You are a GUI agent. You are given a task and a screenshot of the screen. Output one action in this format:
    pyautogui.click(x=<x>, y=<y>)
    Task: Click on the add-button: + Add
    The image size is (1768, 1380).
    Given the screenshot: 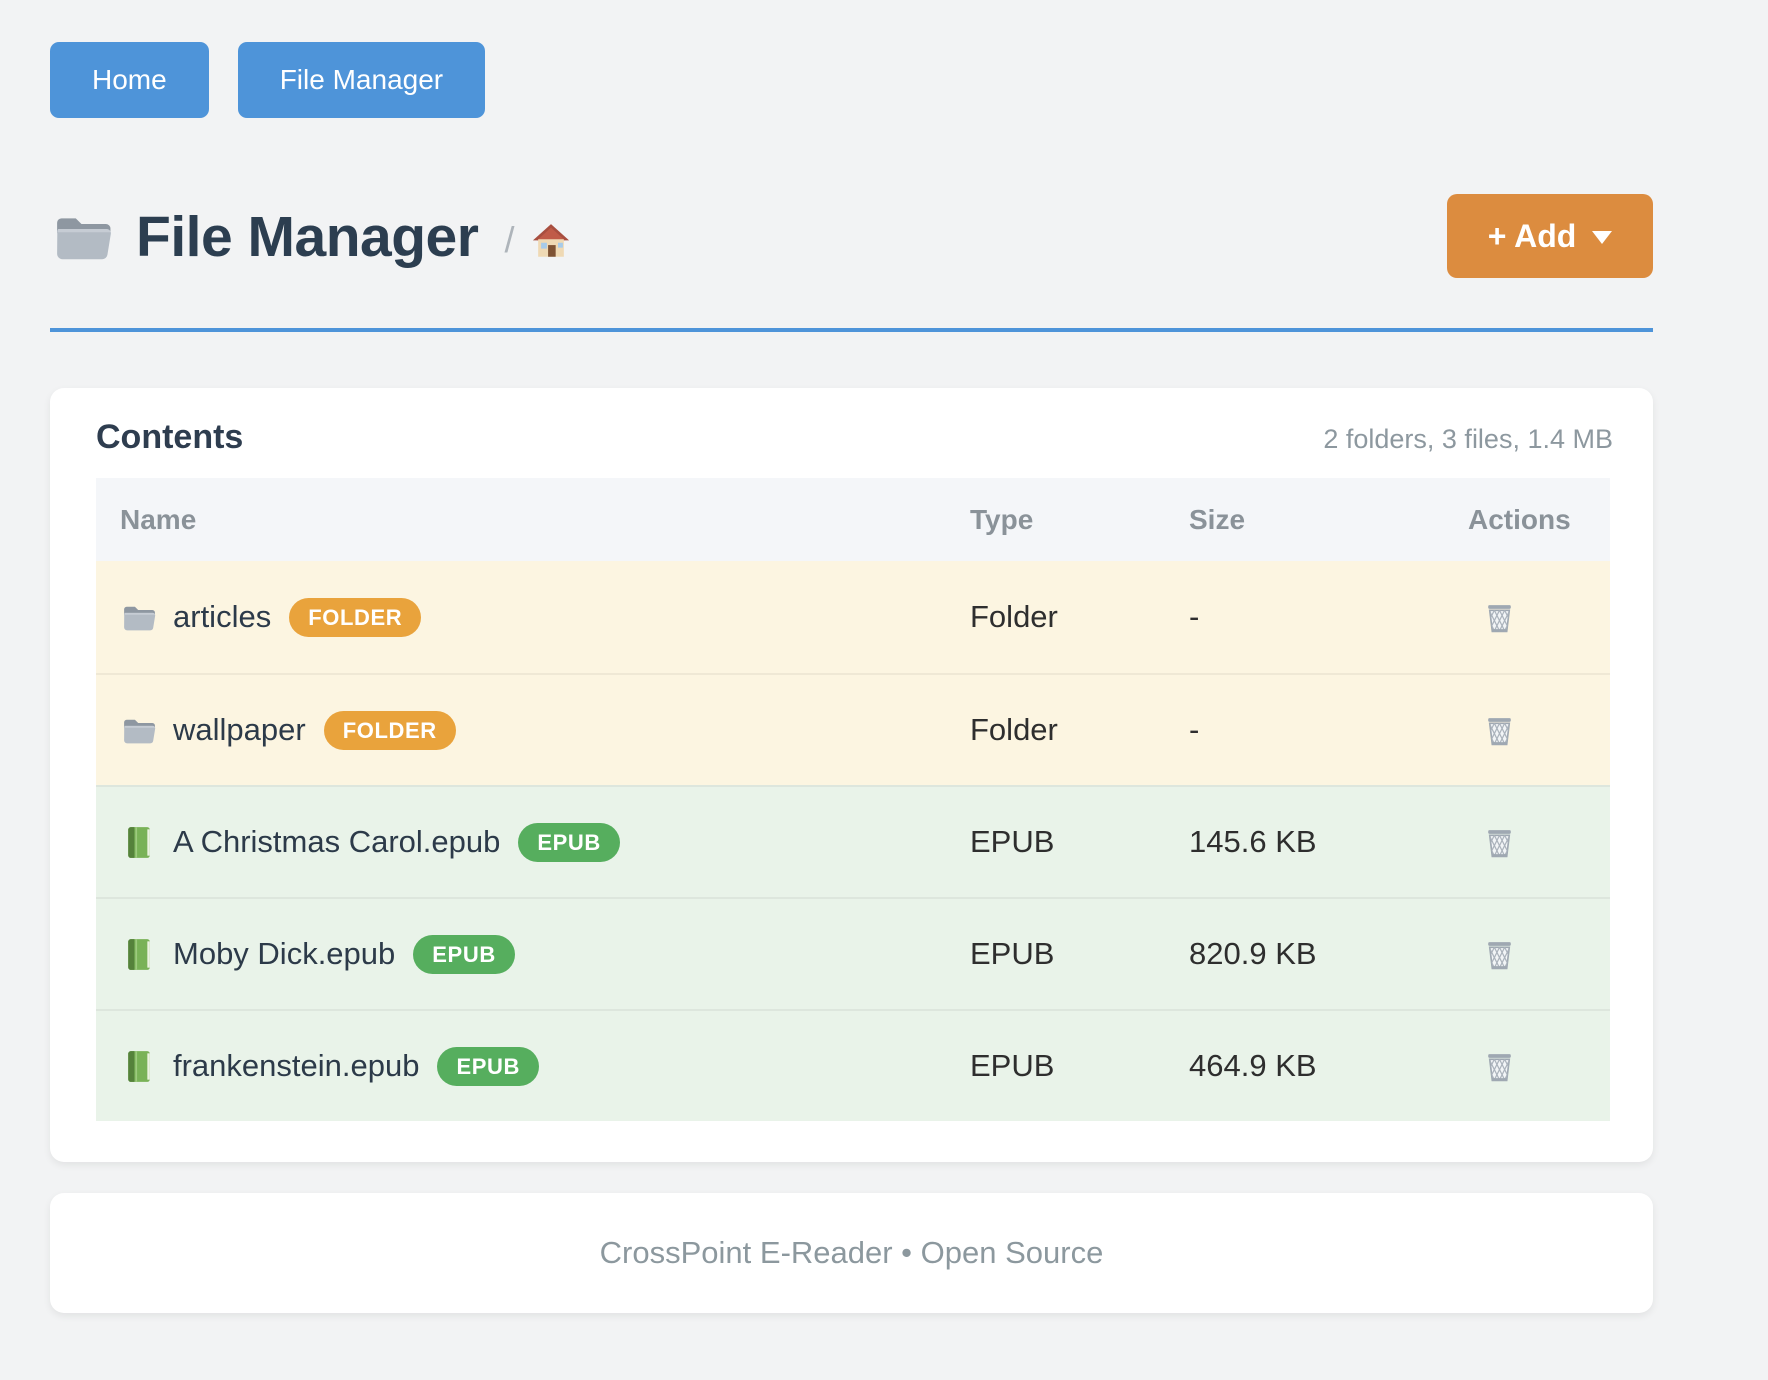 What is the action you would take?
    pyautogui.click(x=1550, y=236)
    